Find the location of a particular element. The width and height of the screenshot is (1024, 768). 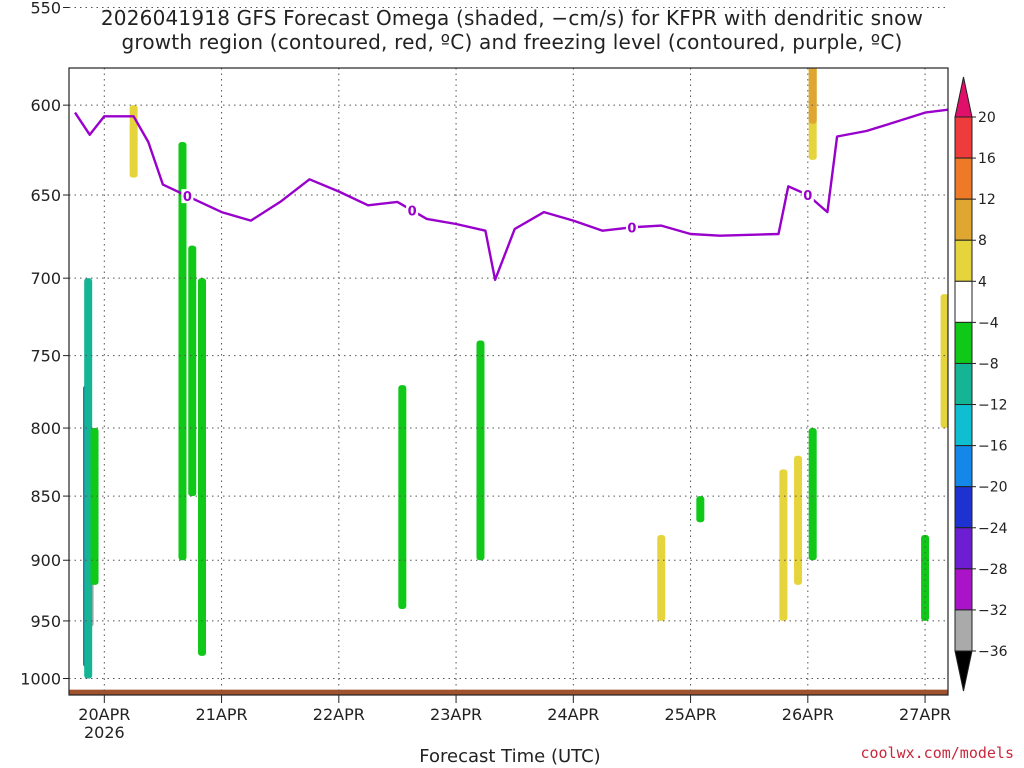

colorbar-label: 12 is located at coordinates (987, 200).